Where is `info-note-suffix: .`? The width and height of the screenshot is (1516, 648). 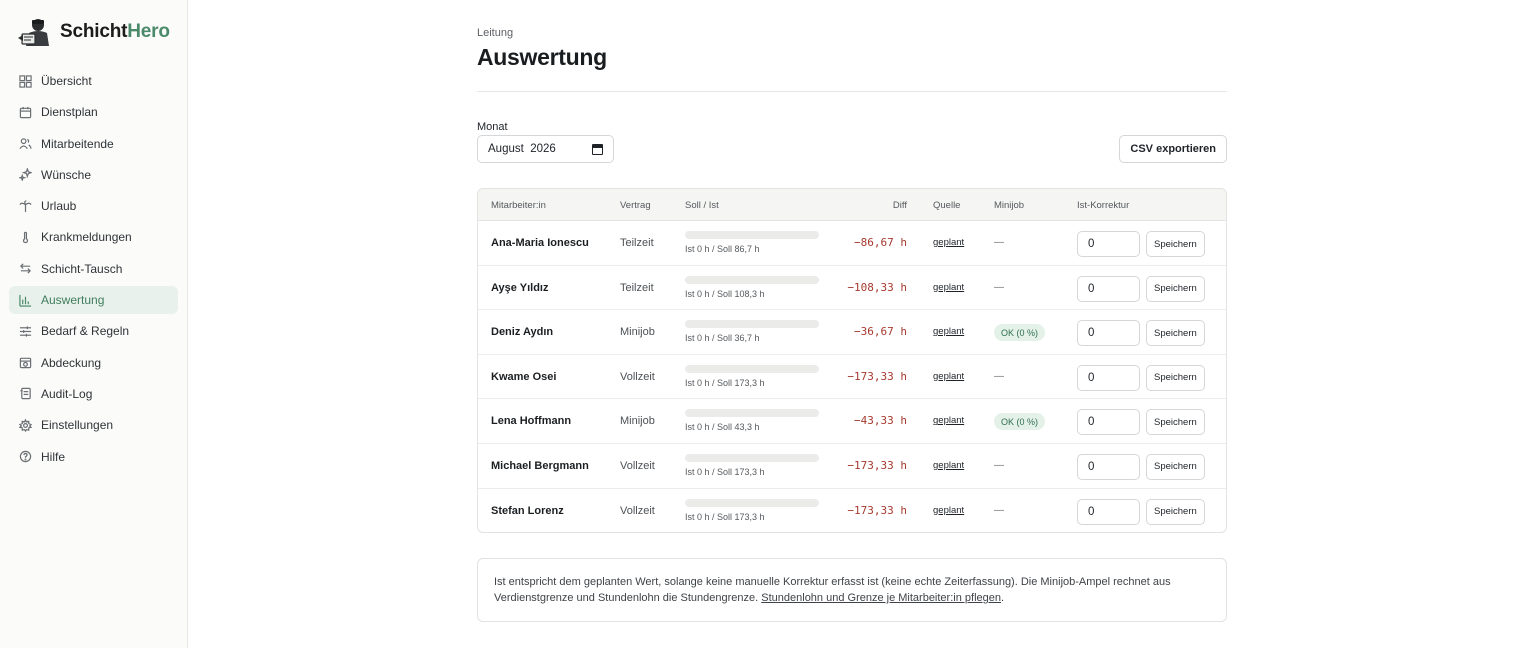 info-note-suffix: . is located at coordinates (1002, 598).